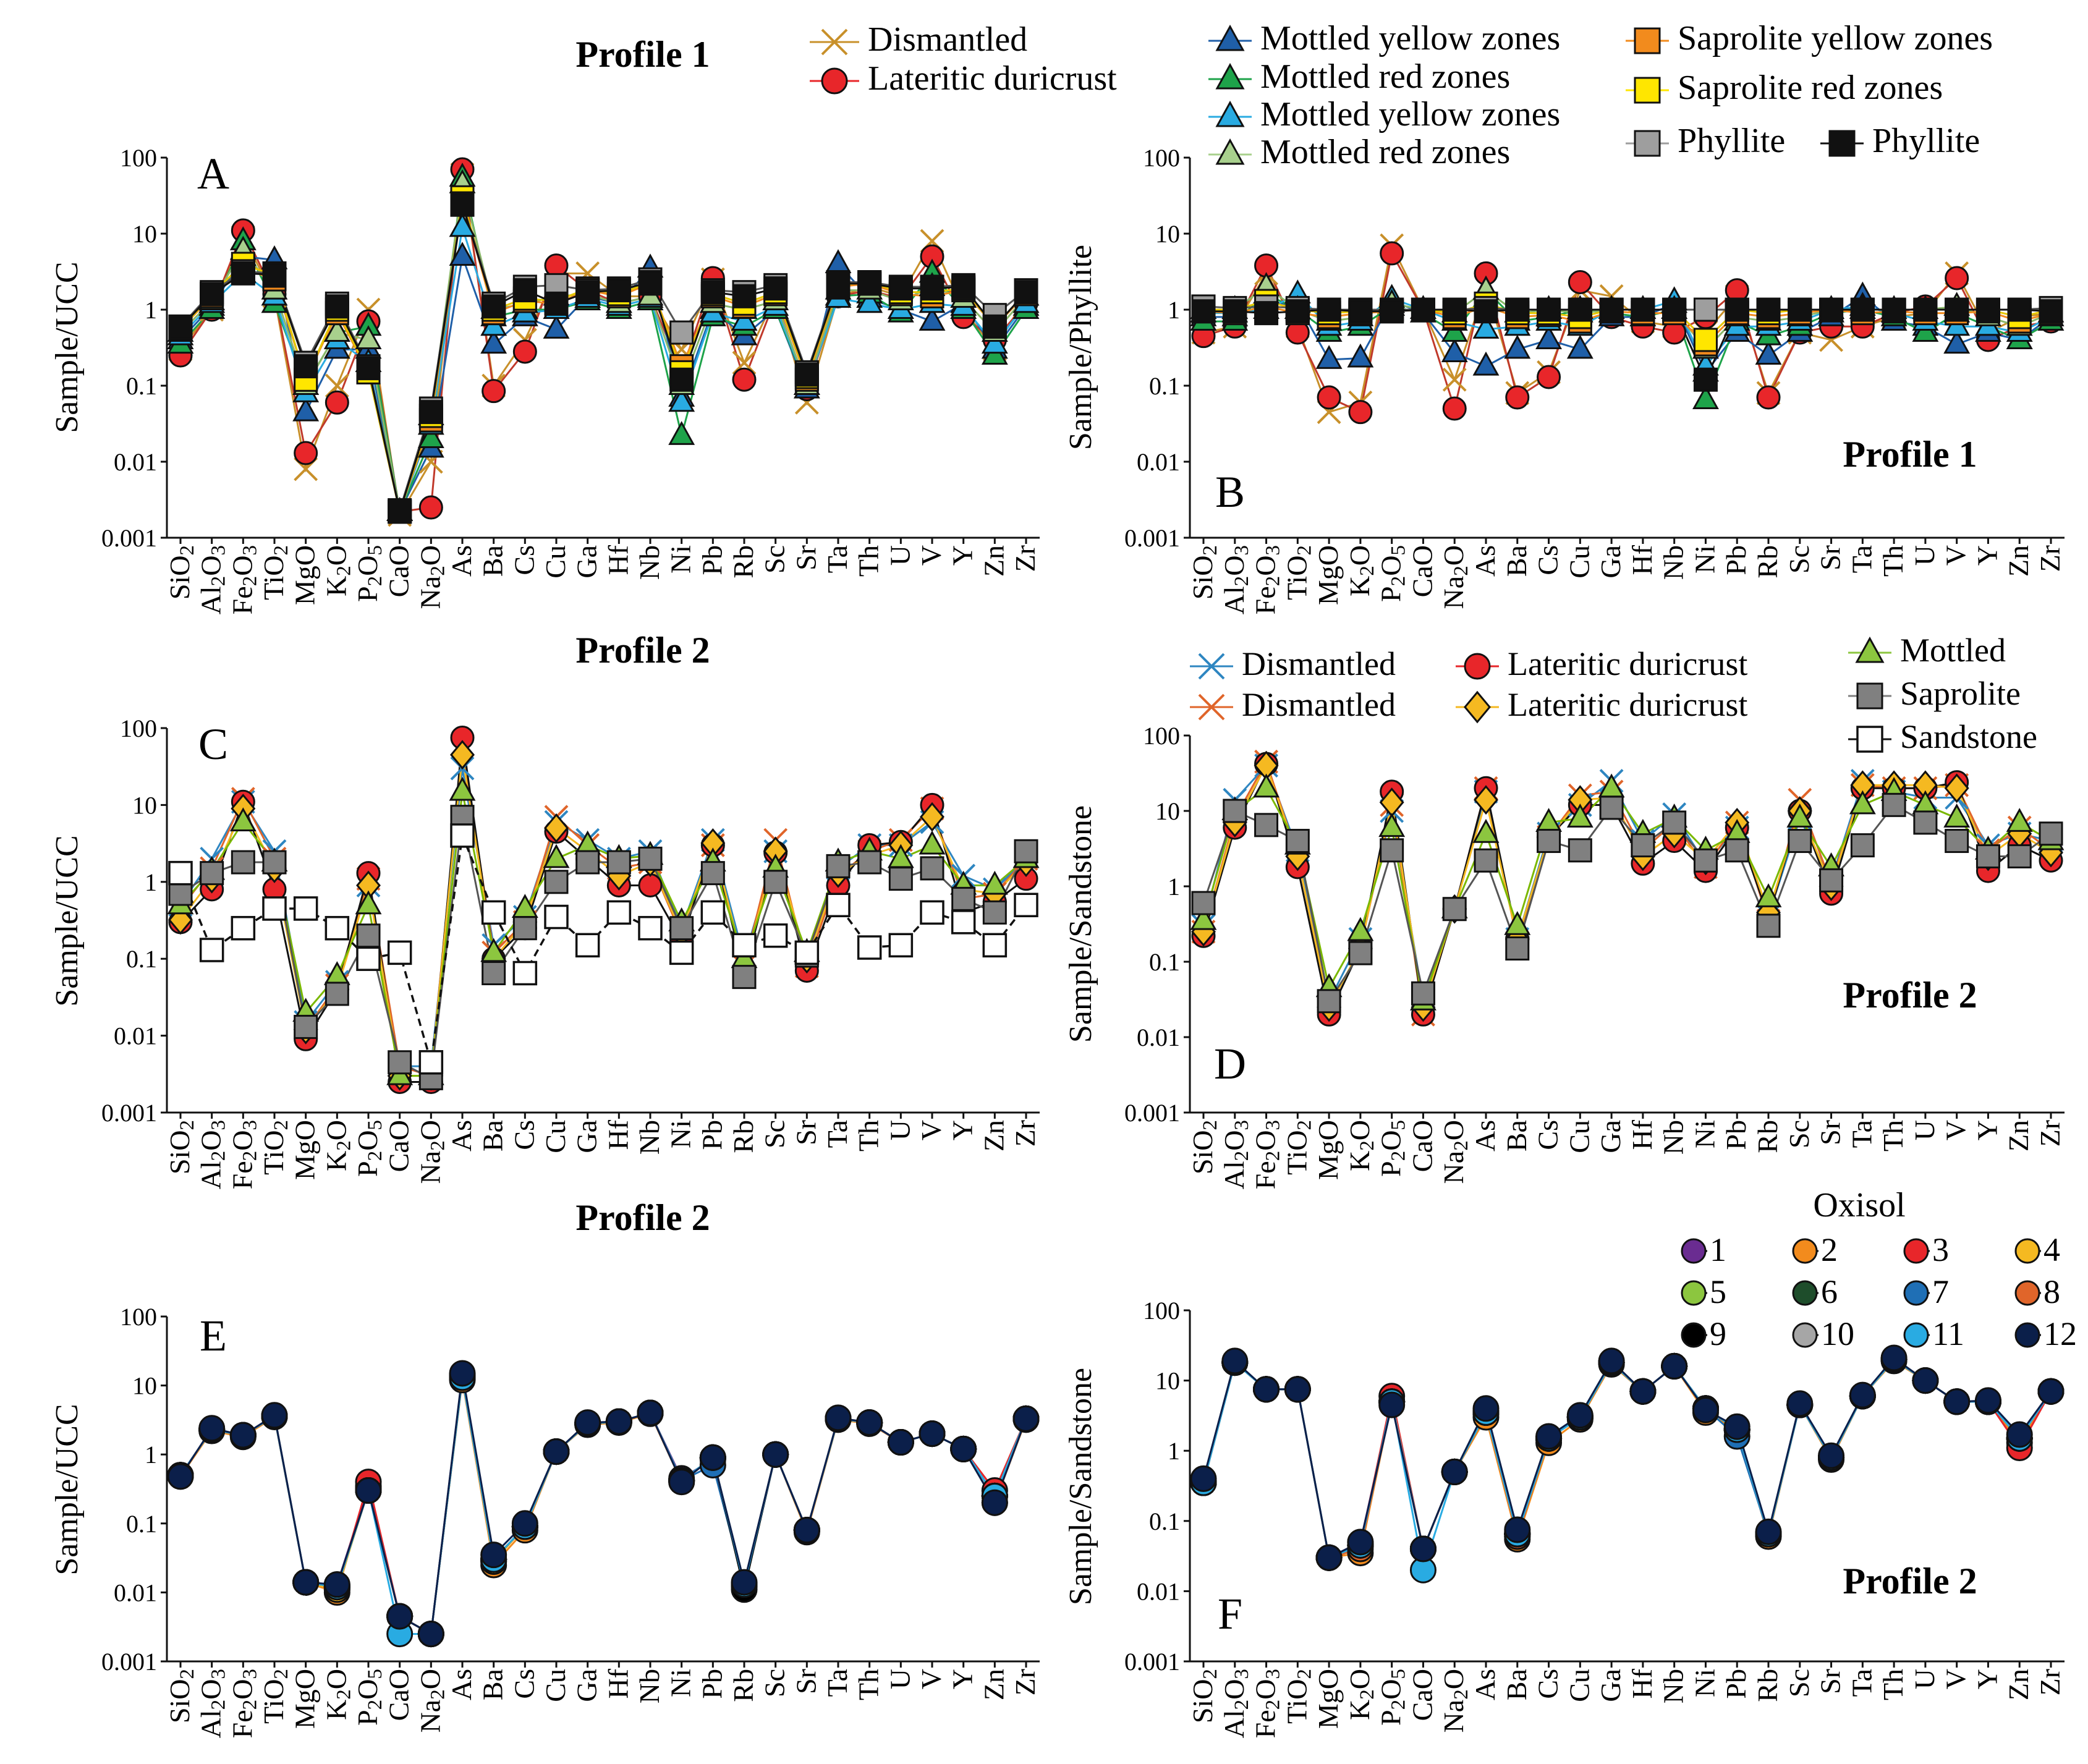 The height and width of the screenshot is (1764, 2088). Describe the element at coordinates (1152, 1113) in the screenshot. I see `y-tick-label: 0.001` at that location.